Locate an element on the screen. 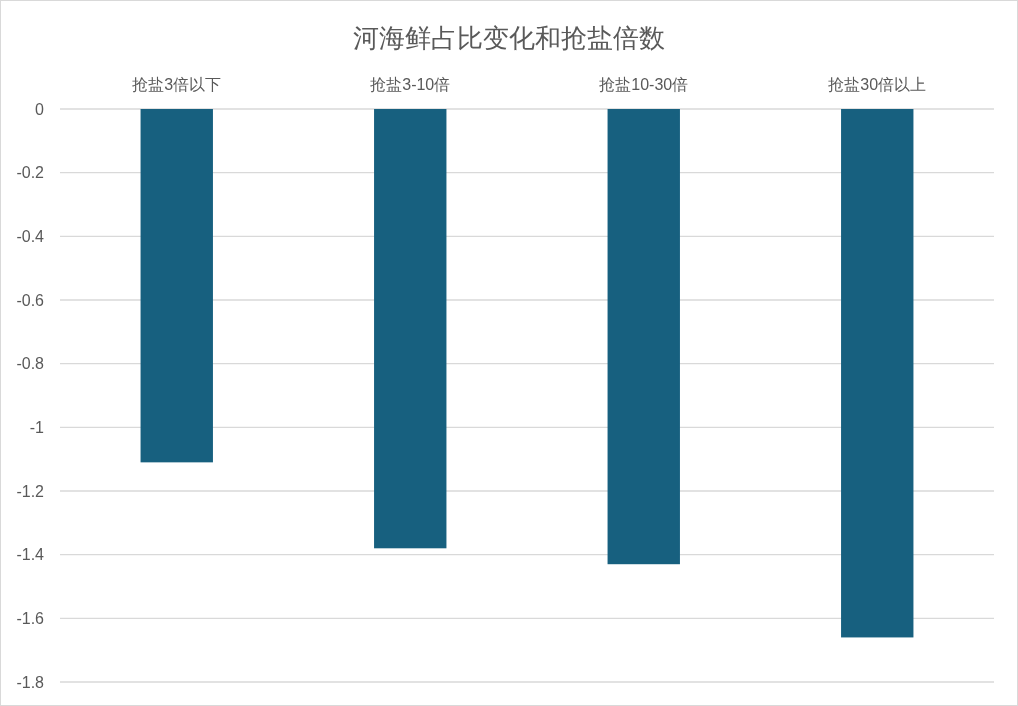 This screenshot has width=1018, height=706. y-tick-label: -1.2 is located at coordinates (30, 491).